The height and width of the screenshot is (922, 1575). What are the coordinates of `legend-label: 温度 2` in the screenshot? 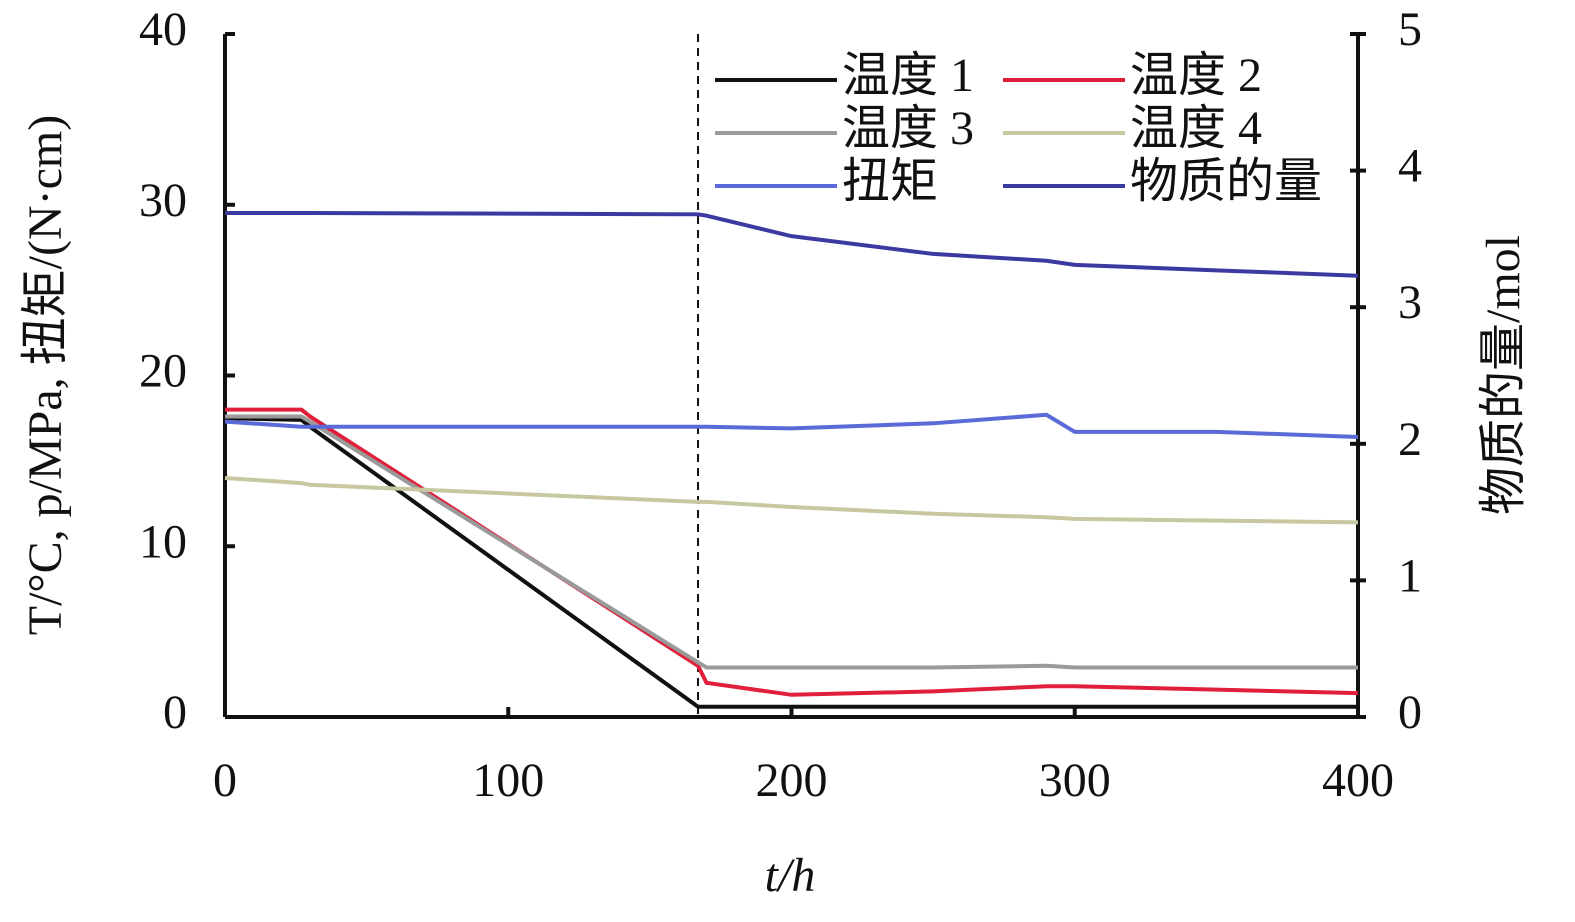 It's located at (1196, 75).